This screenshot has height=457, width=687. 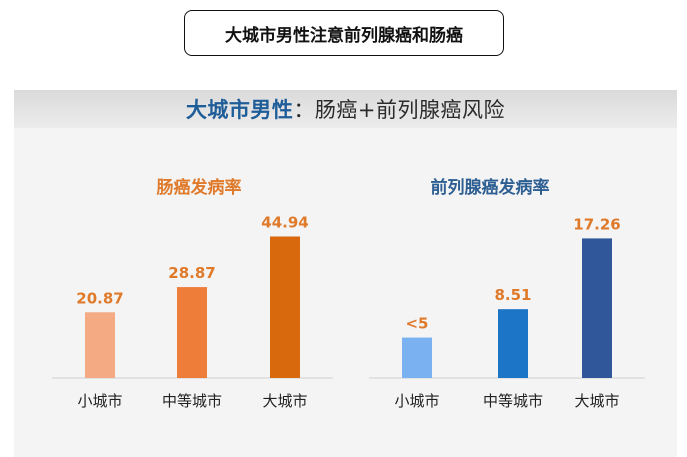 I want to click on chart-1-category-label: 中等城市, so click(x=192, y=401).